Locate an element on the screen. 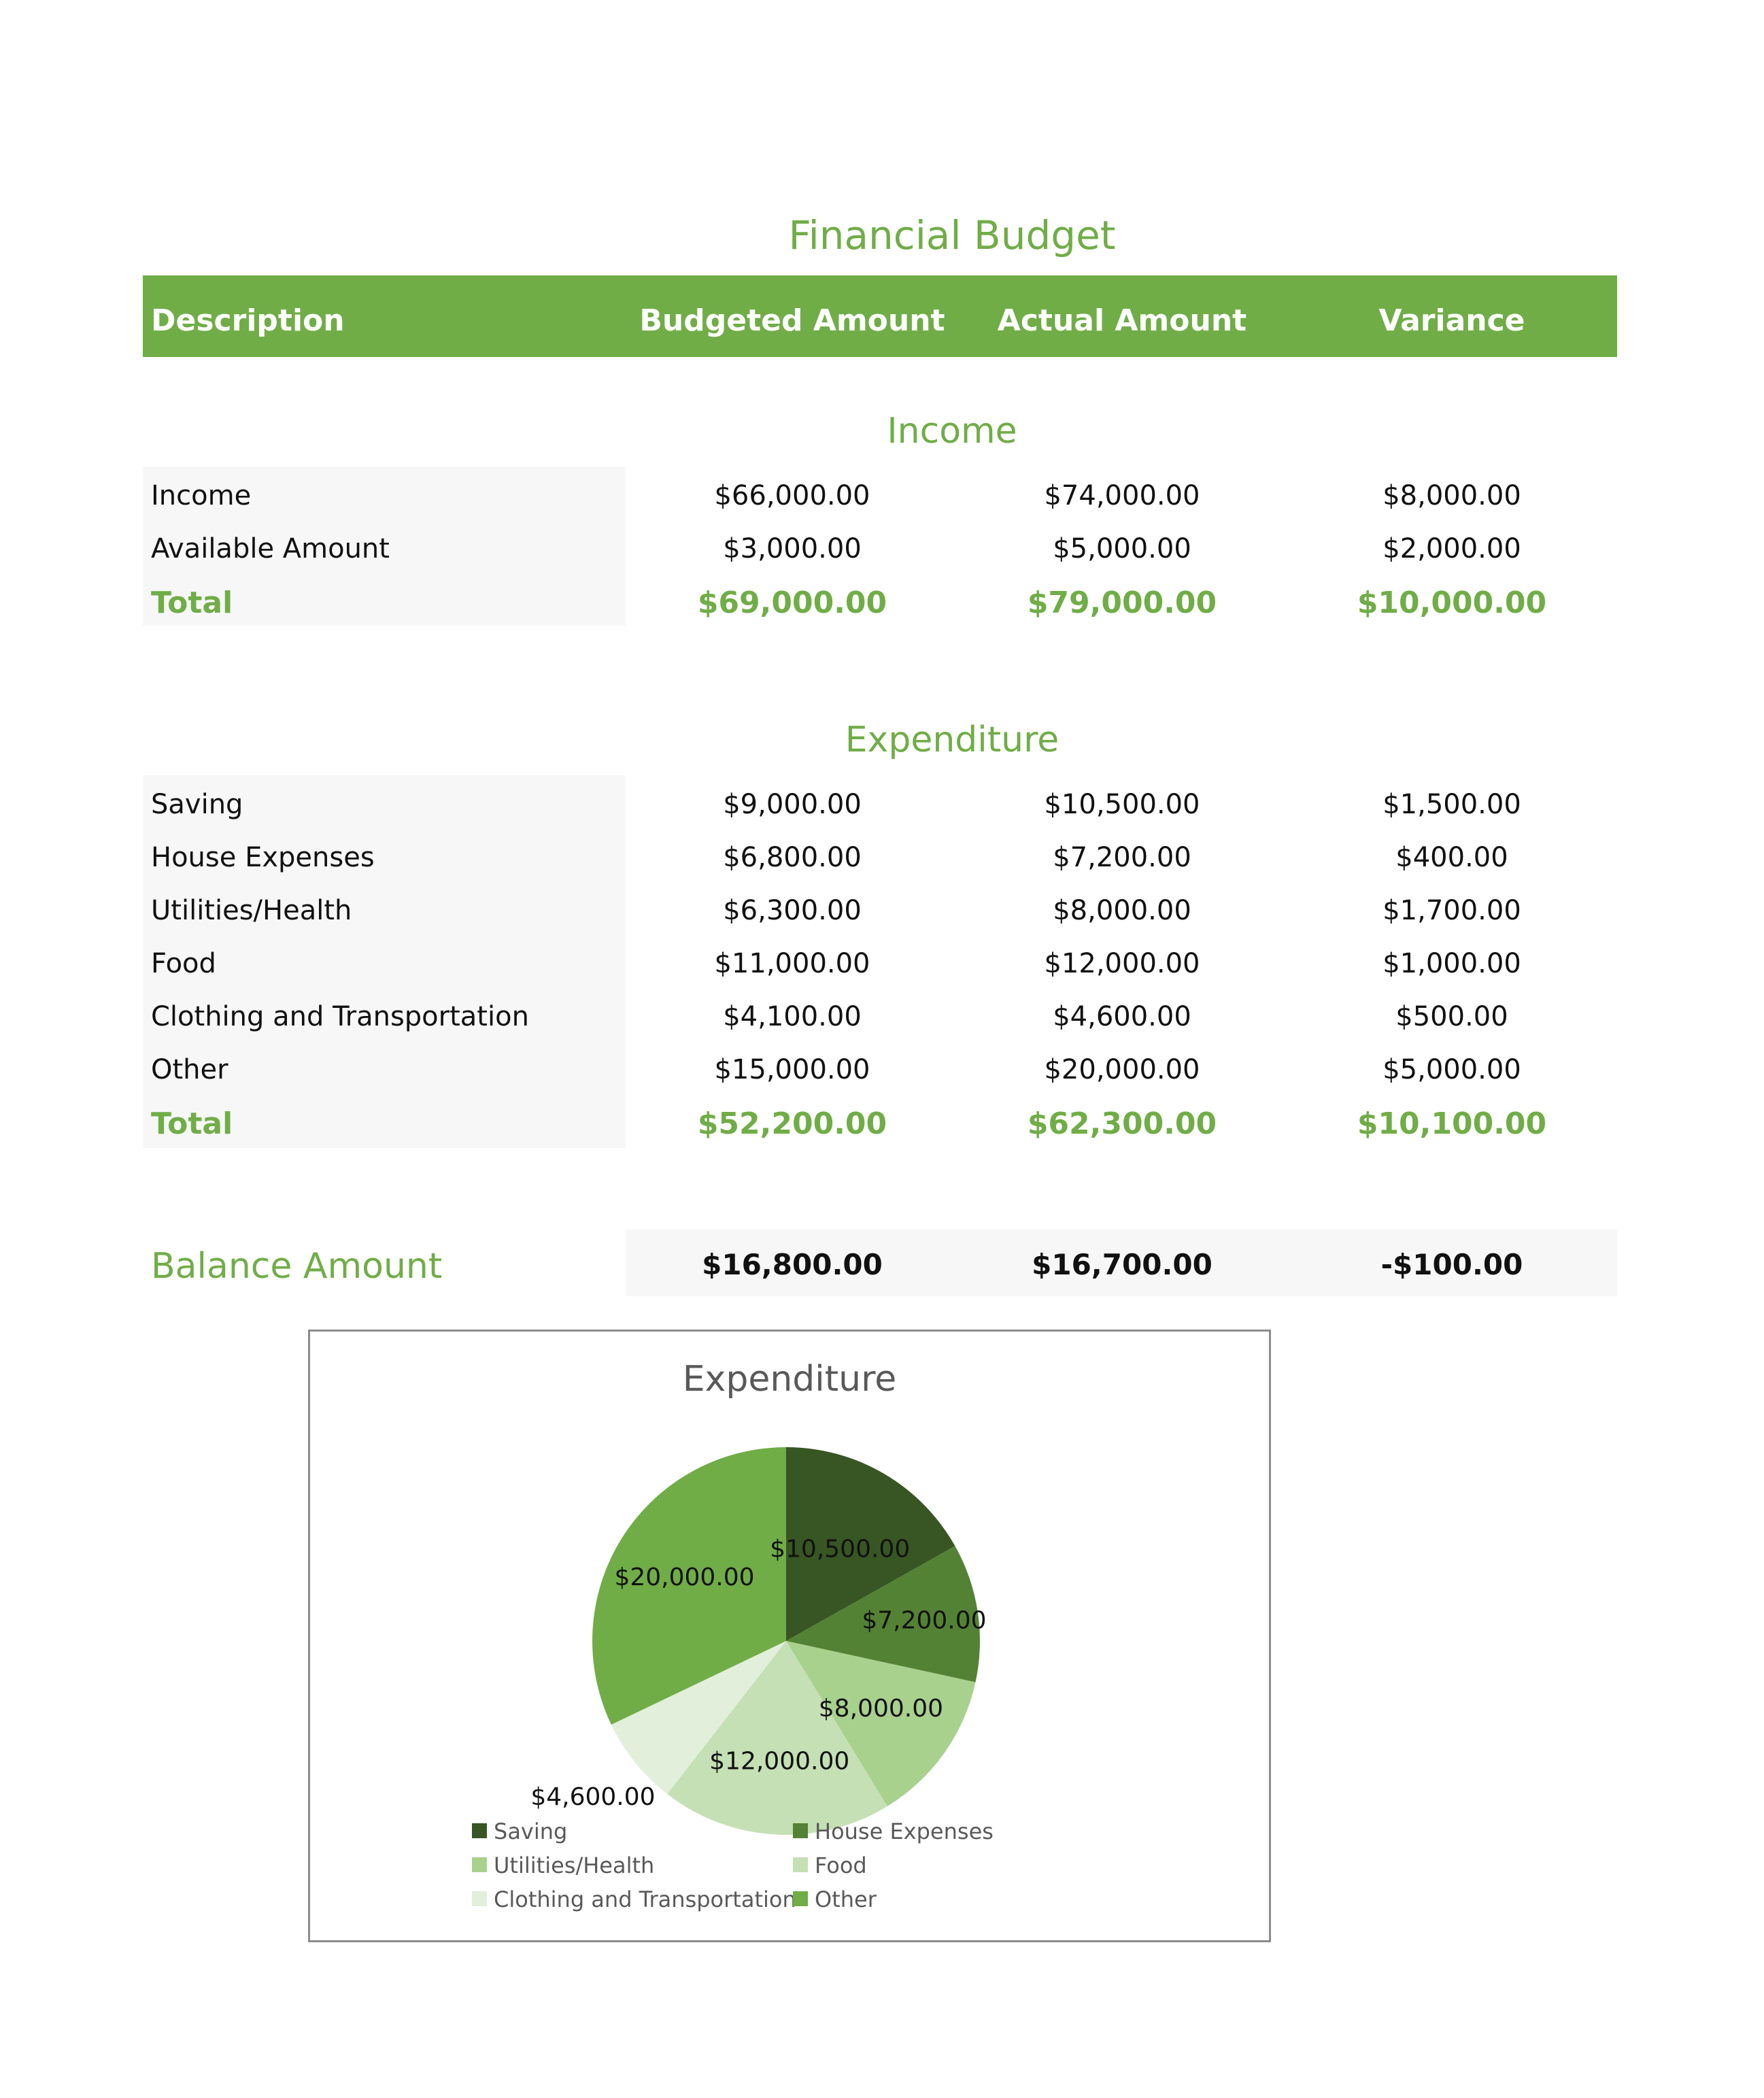 This screenshot has width=1764, height=2098. balance-row: $16,800.00 $16,700.00 -$100.00 is located at coordinates (880, 1262).